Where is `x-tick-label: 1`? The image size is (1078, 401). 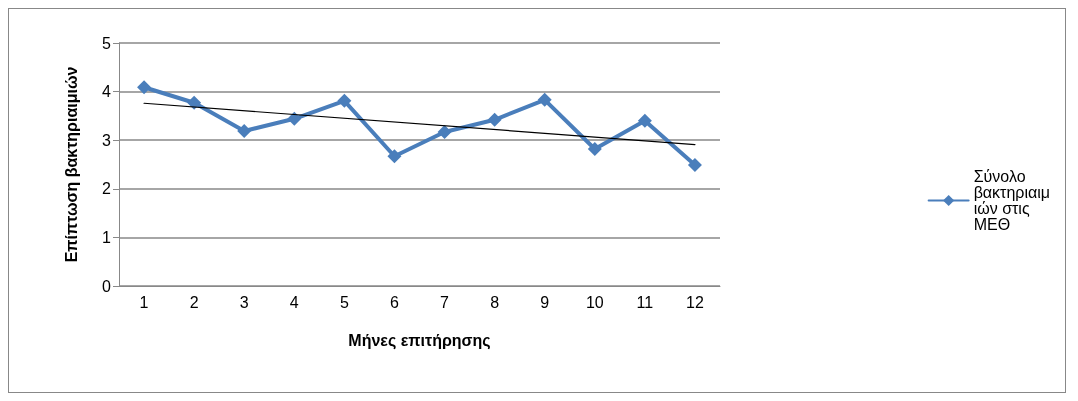 x-tick-label: 1 is located at coordinates (144, 302).